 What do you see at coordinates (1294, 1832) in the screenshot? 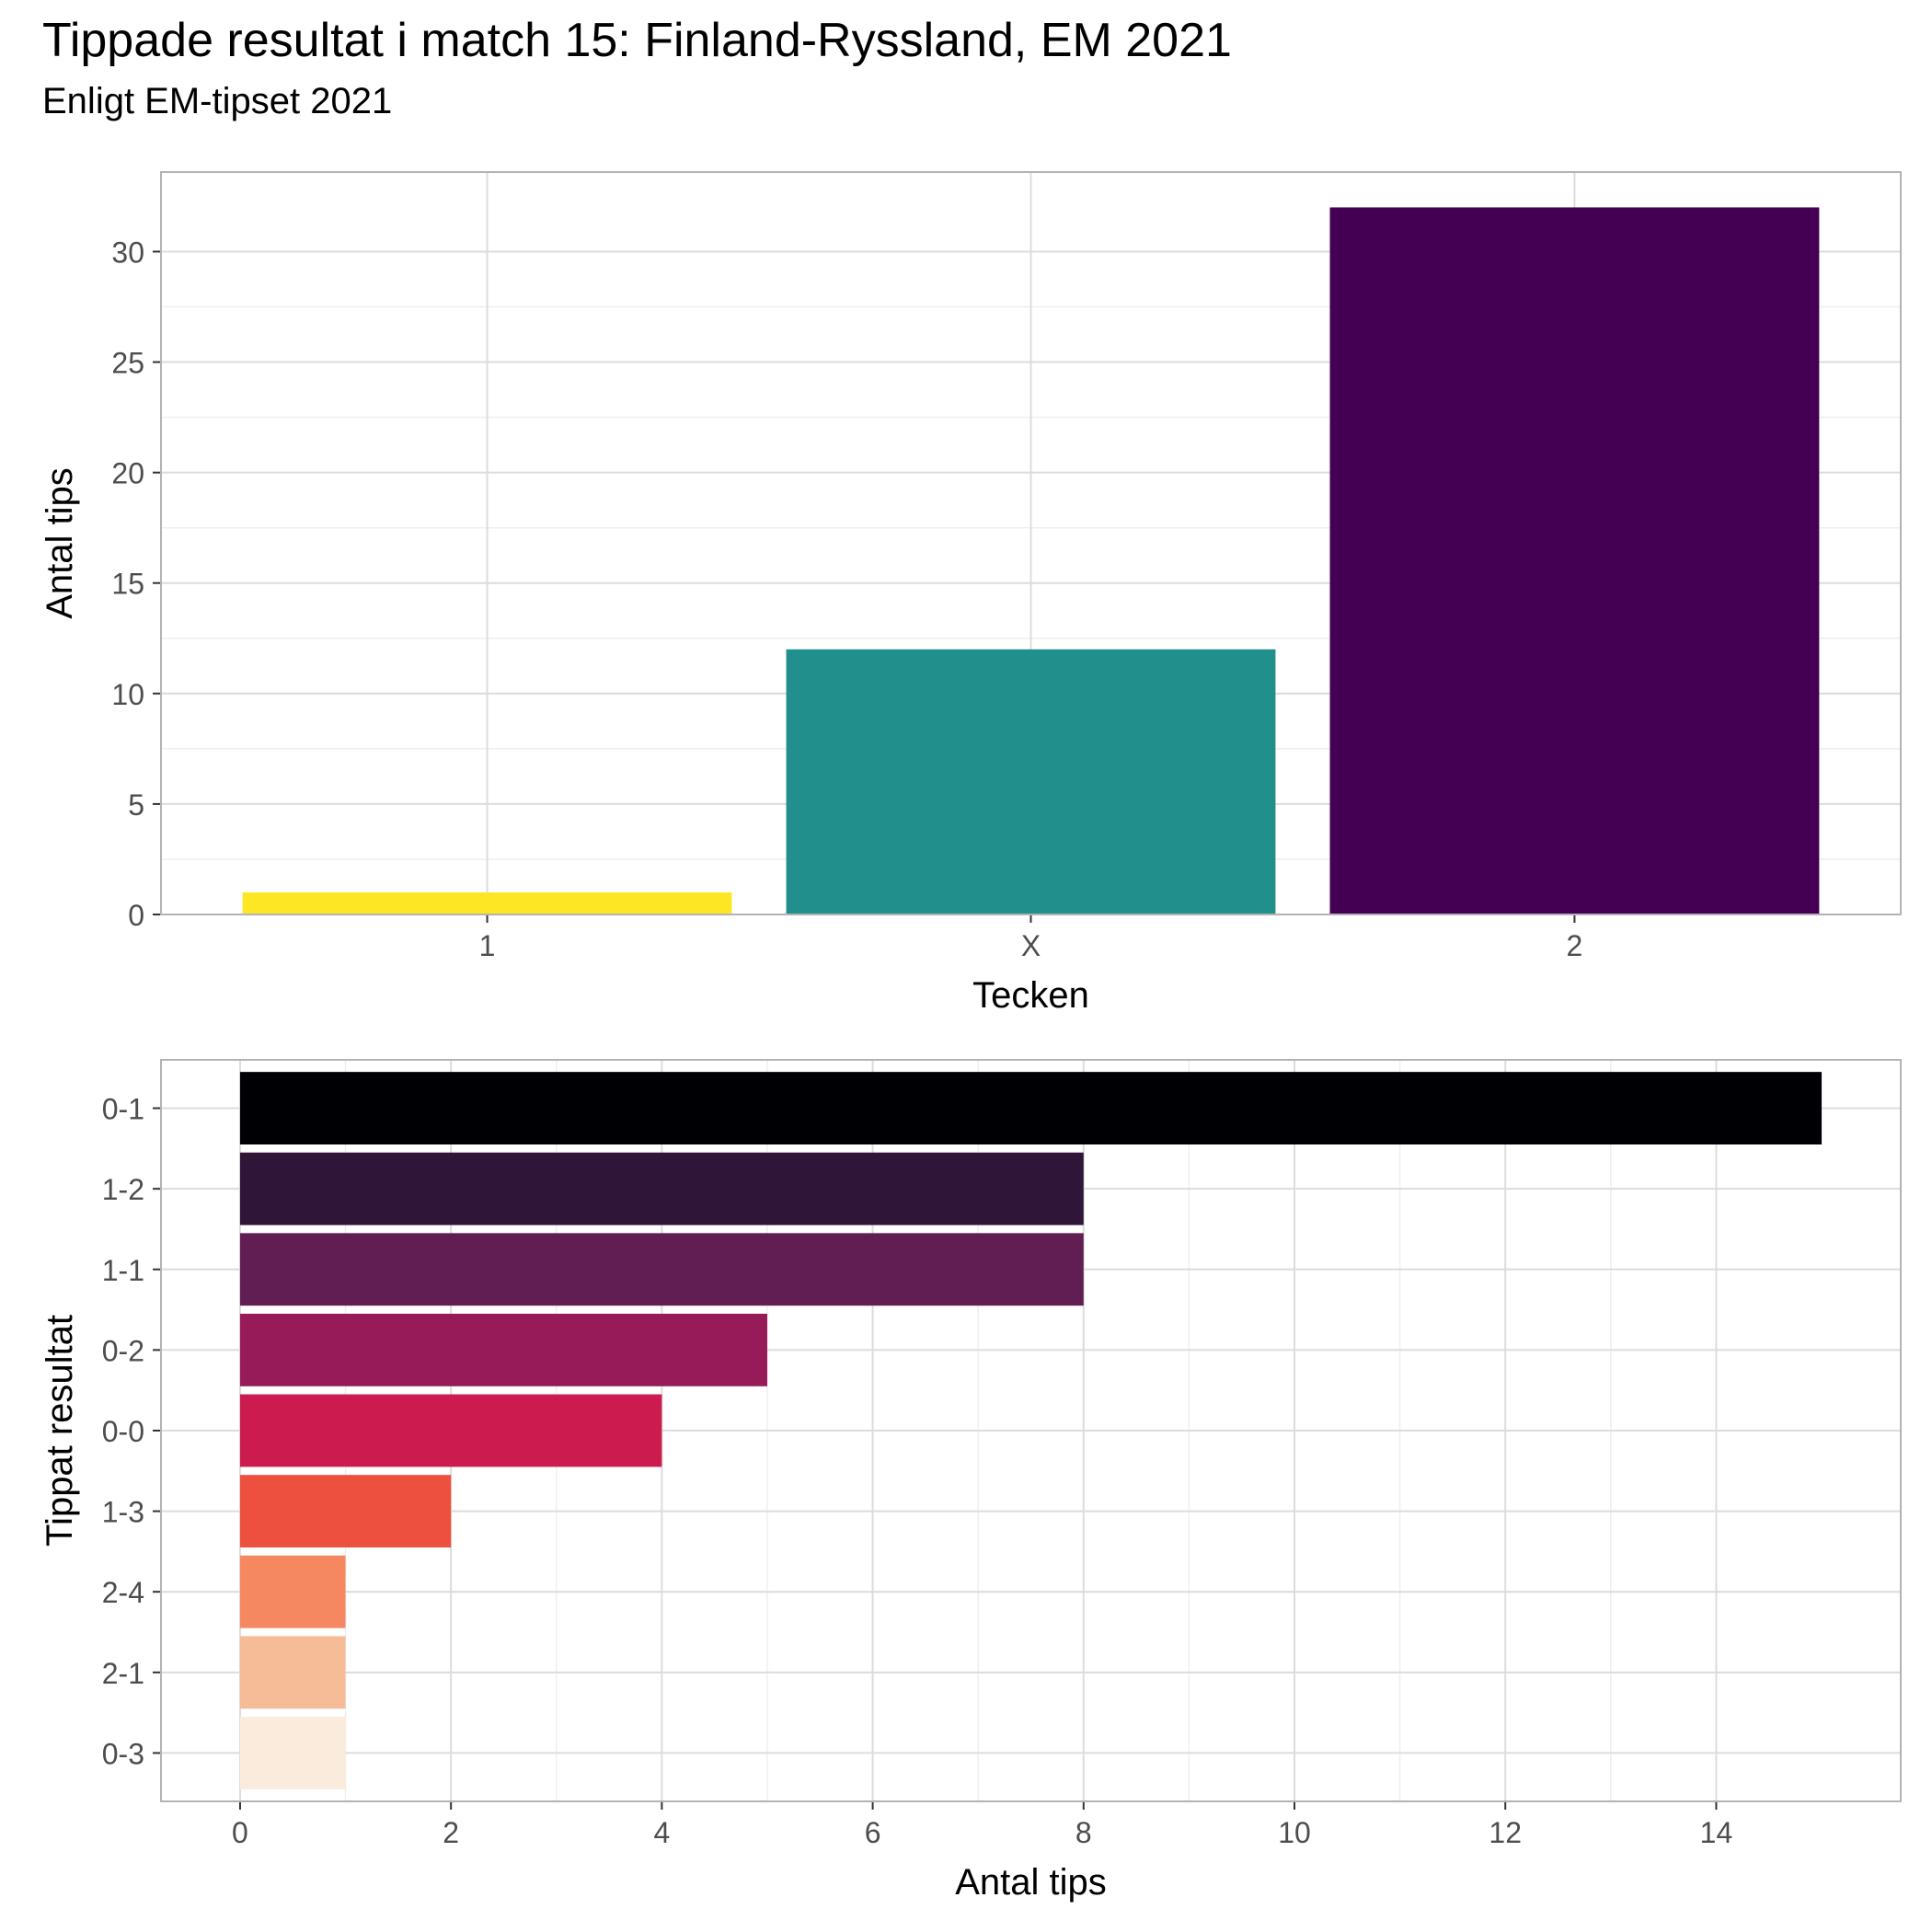
I see `x-tick-label: 10` at bounding box center [1294, 1832].